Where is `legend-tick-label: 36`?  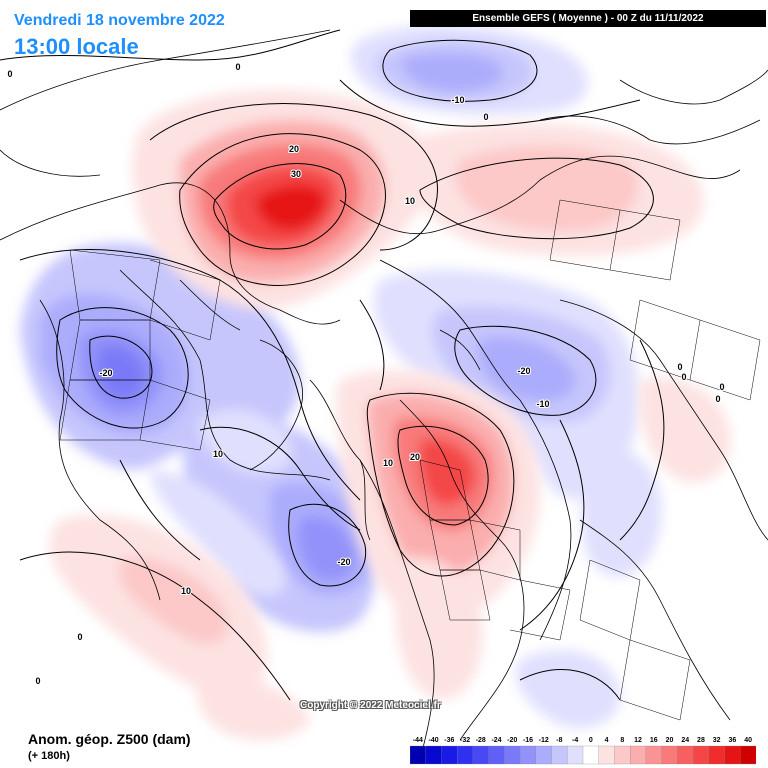
legend-tick-label: 36 is located at coordinates (733, 740).